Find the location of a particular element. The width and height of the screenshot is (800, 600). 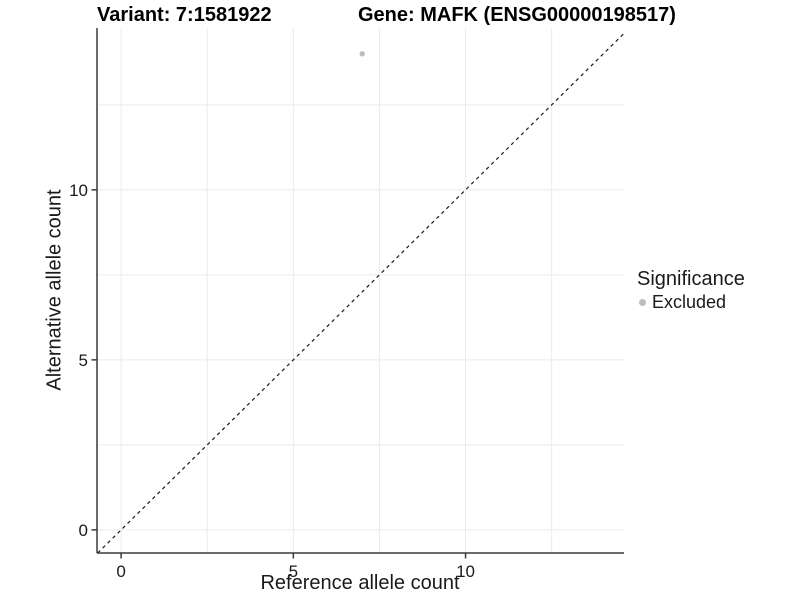

legend-title: Significance is located at coordinates (691, 279).